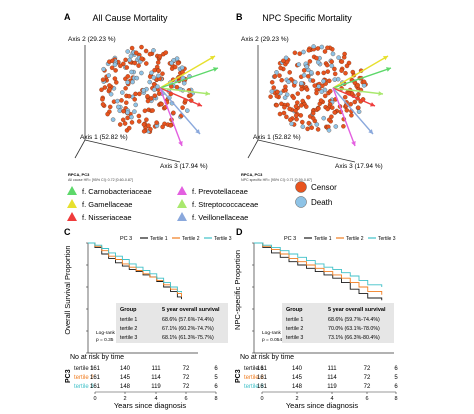 This screenshot has width=474, height=414. What do you see at coordinates (387, 239) in the screenshot?
I see `km-legend-label: Tertile 3` at bounding box center [387, 239].